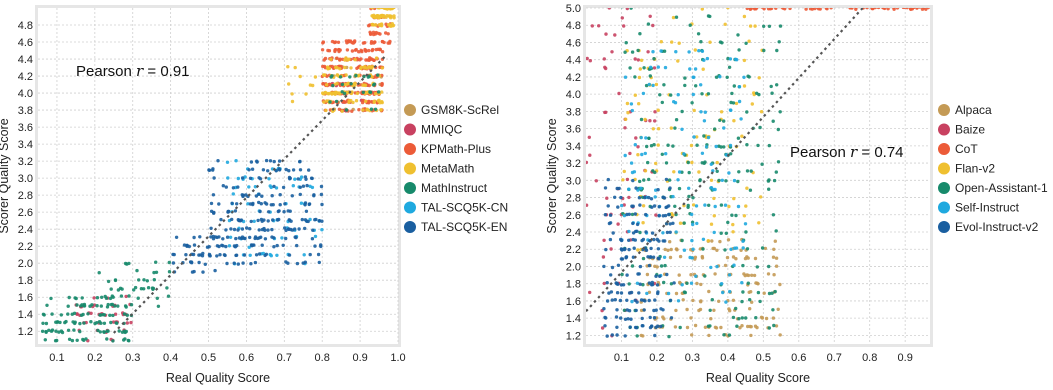 Image resolution: width=1053 pixels, height=390 pixels. Describe the element at coordinates (284, 358) in the screenshot. I see `x-tick-label: 0.7` at that location.